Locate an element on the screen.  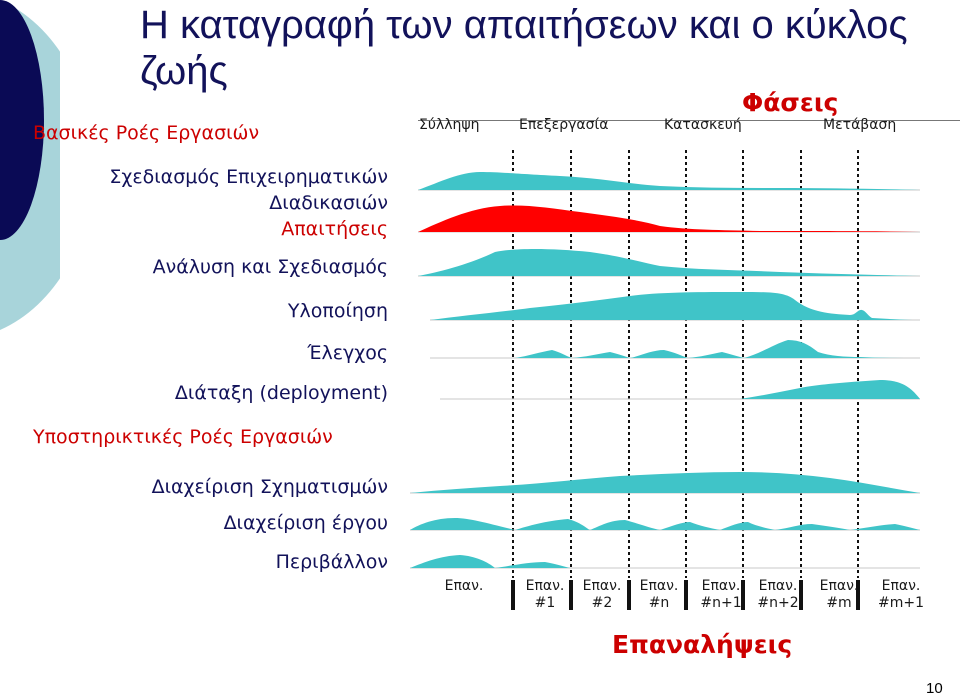
hump-project-mgmt is located at coordinates (665, 524).